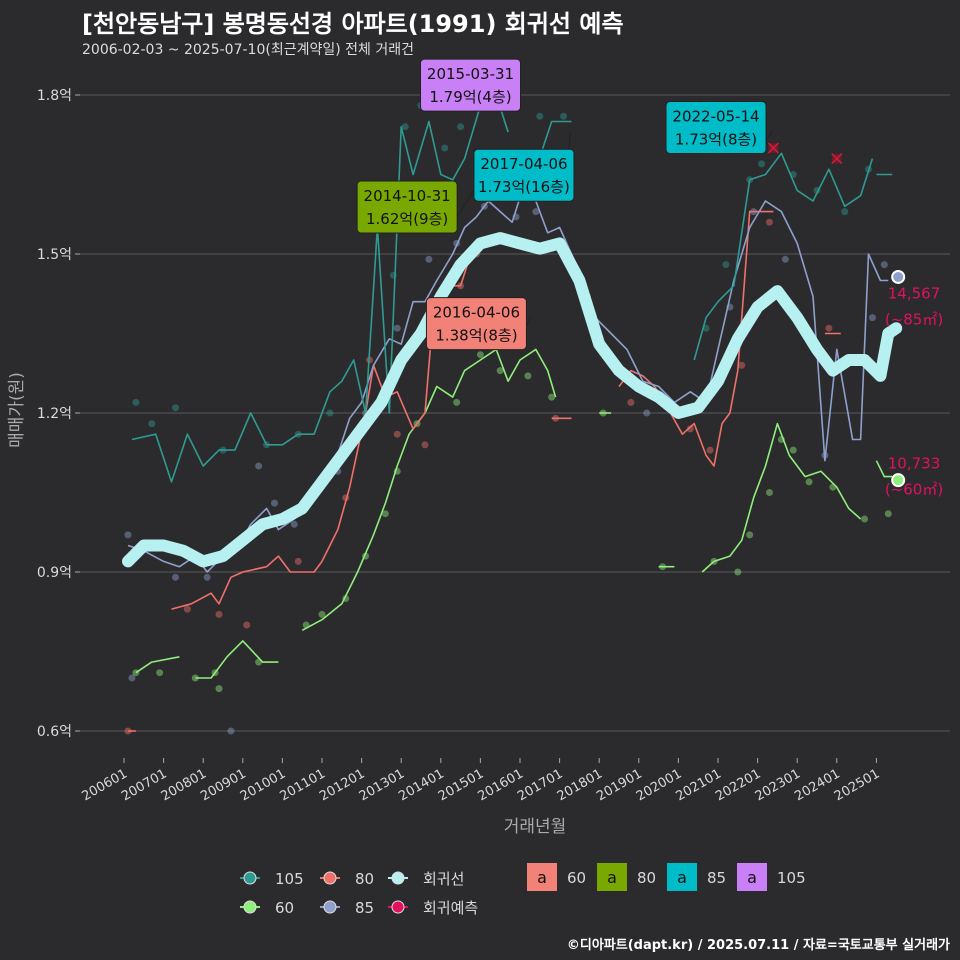 The image size is (960, 960). What do you see at coordinates (524, 187) in the screenshot?
I see `annotation-price: 1.73억(16층)` at bounding box center [524, 187].